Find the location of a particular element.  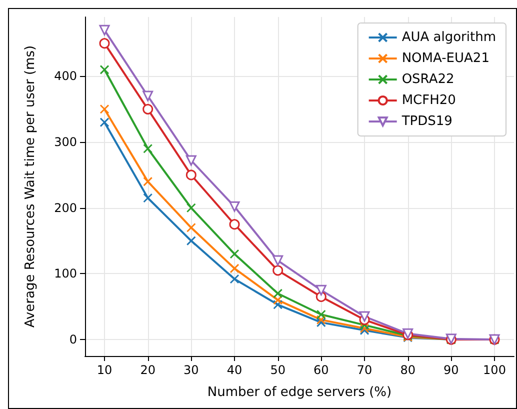

x-tick-label: 60 is located at coordinates (321, 370).